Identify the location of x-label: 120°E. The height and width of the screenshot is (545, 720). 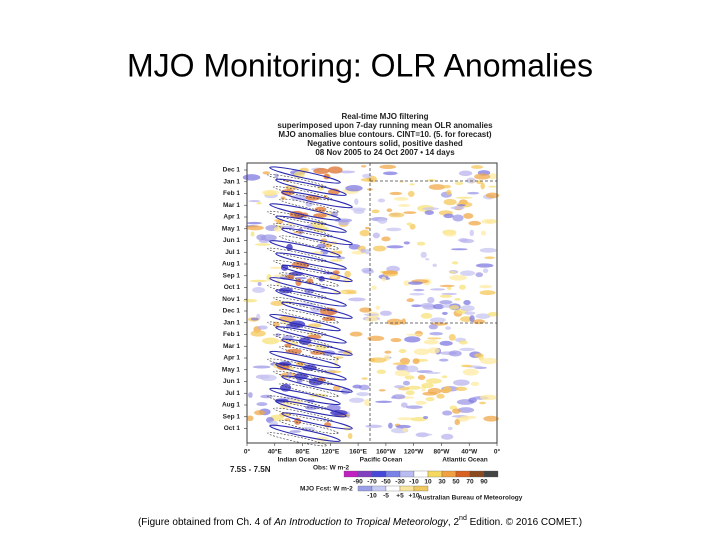
(330, 452).